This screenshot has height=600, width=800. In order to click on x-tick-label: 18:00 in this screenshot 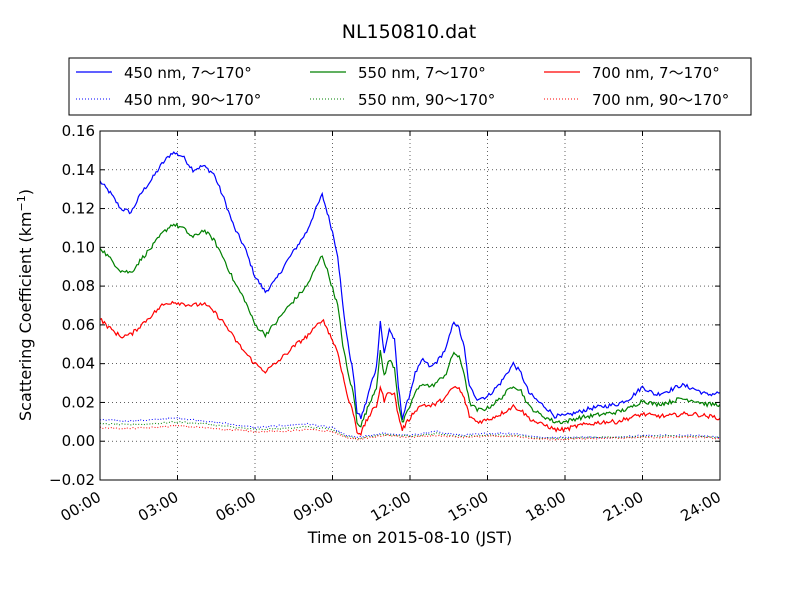, I will do `click(546, 506)`.